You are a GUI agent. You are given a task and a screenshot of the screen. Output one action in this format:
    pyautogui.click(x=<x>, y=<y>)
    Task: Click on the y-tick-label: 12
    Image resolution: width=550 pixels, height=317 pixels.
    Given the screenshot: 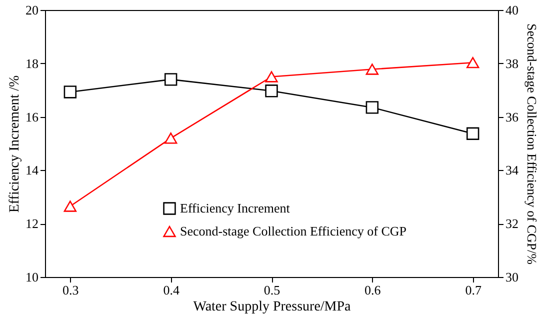 What is the action you would take?
    pyautogui.click(x=32, y=224)
    